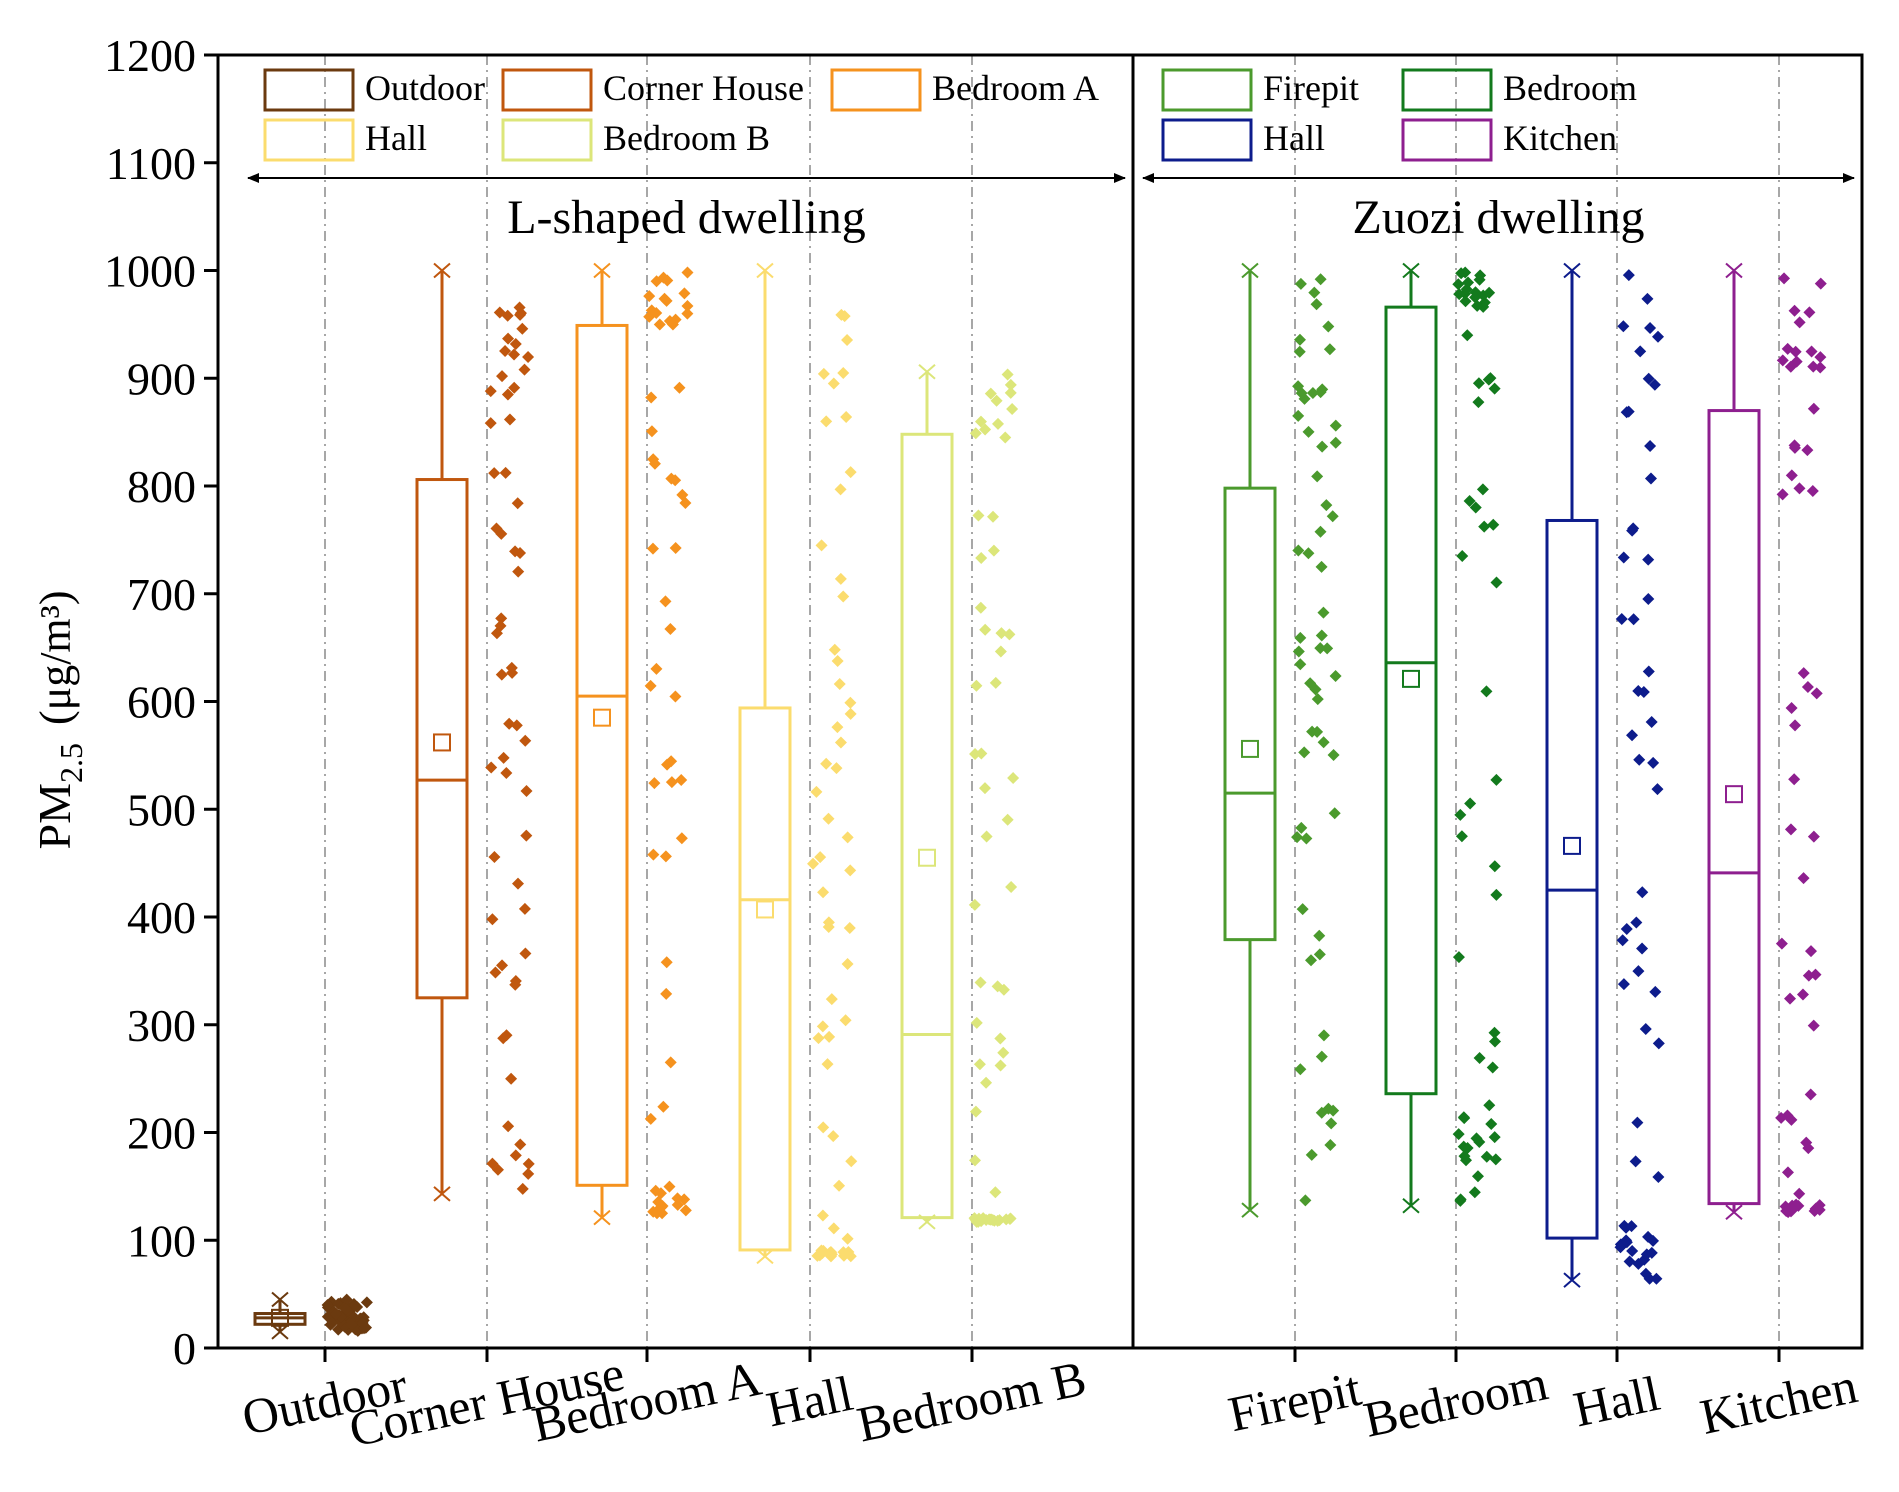 The height and width of the screenshot is (1492, 1899). Describe the element at coordinates (1560, 138) in the screenshot. I see `legend-label: Kitchen` at that location.